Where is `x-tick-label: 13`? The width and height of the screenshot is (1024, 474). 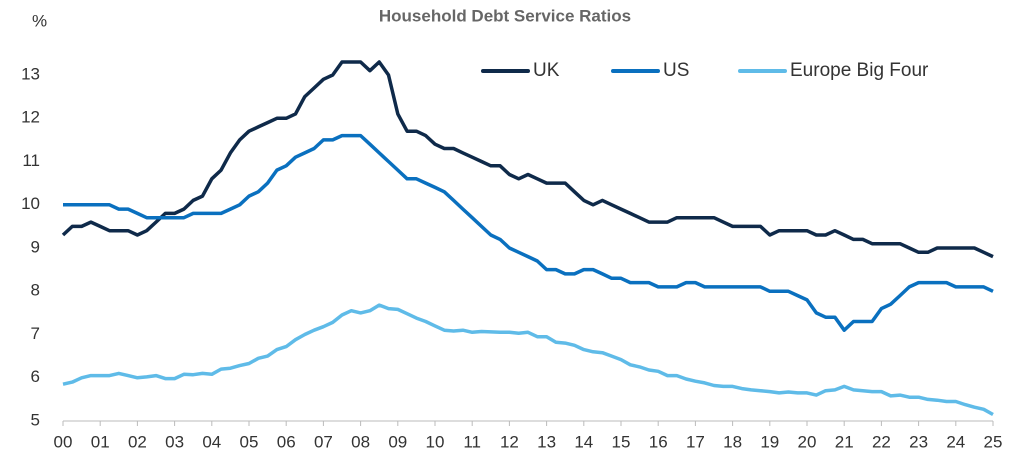
x-tick-label: 13 is located at coordinates (546, 441).